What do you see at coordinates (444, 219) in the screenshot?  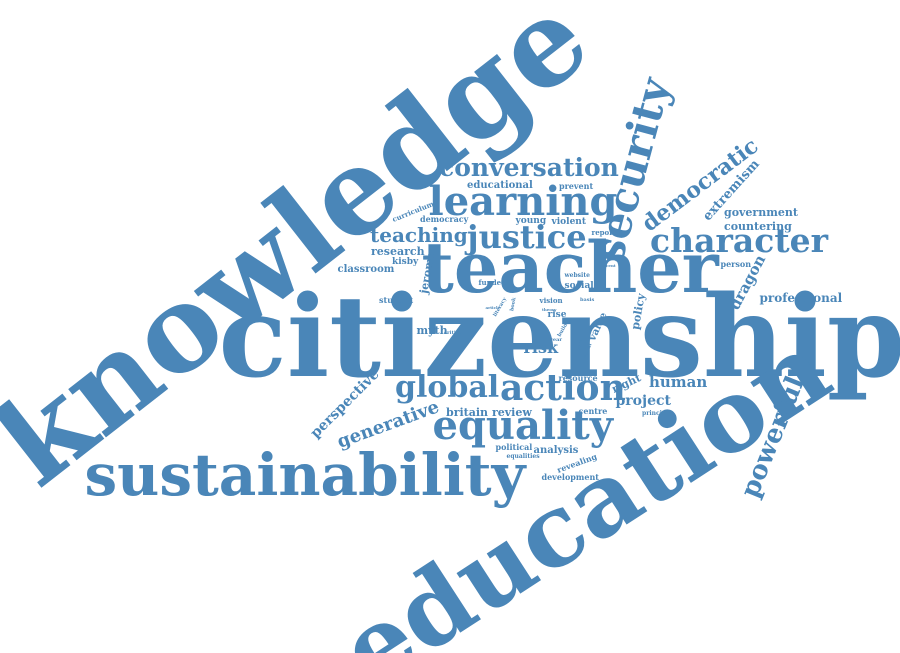 I see `word-democracy: democracy` at bounding box center [444, 219].